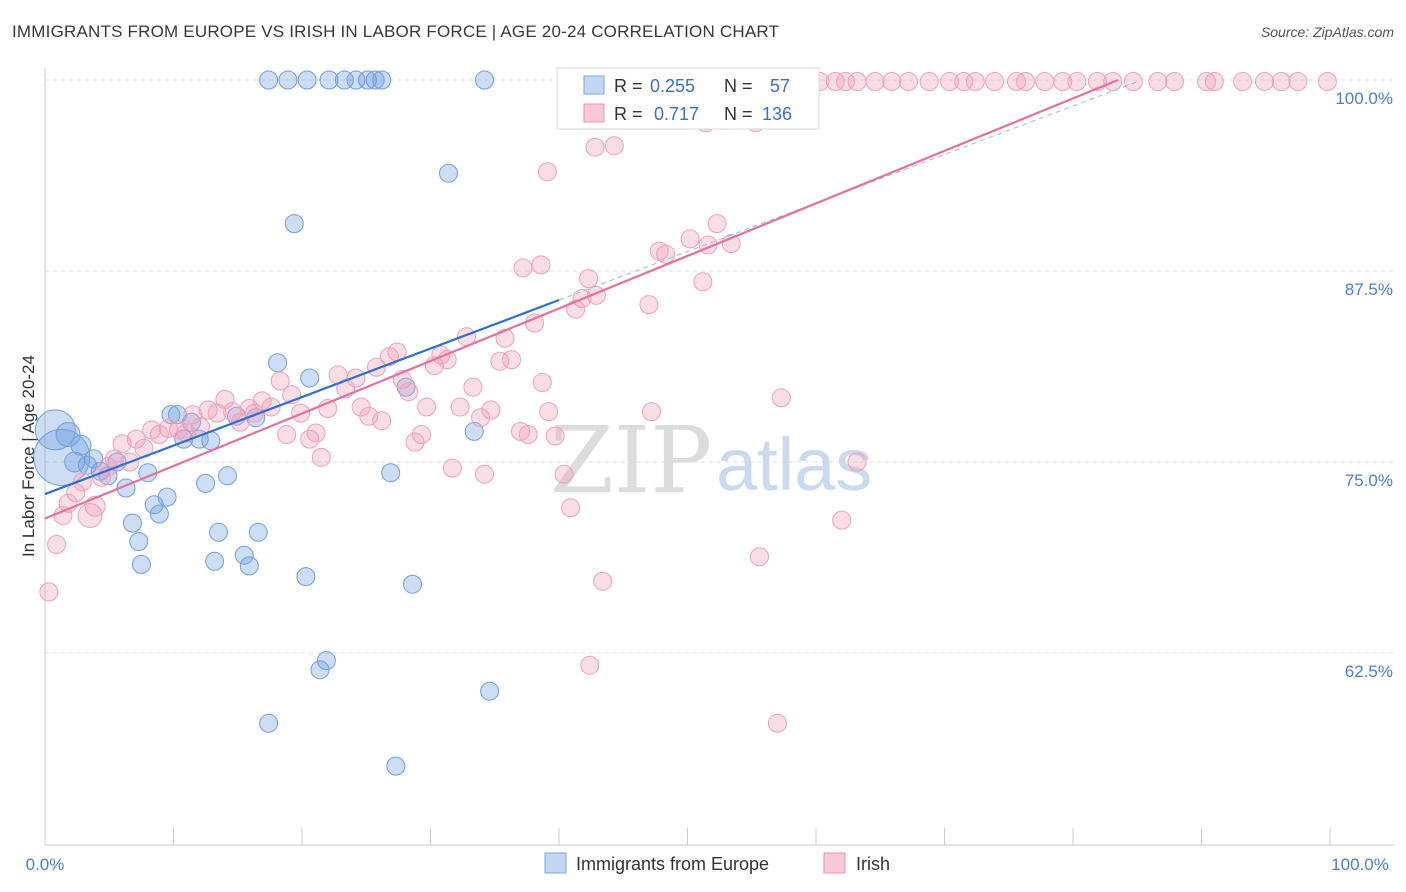 This screenshot has height=892, width=1406. Describe the element at coordinates (711, 460) in the screenshot. I see `watermark: ZIP atlas` at that location.